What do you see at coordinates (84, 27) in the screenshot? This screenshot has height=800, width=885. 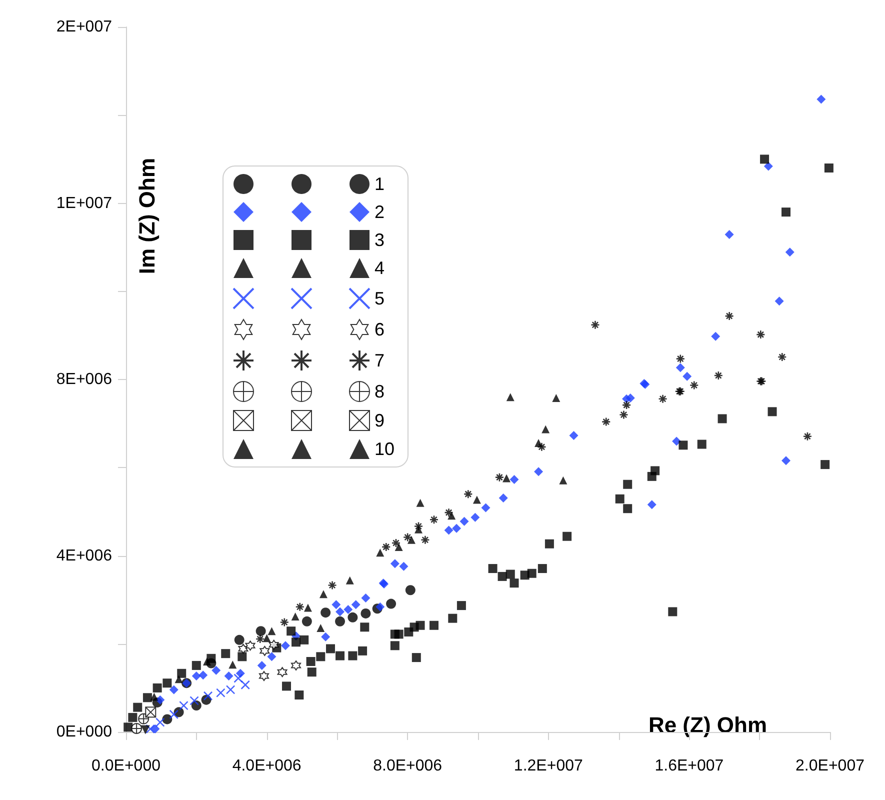 I see `y-tick-label: 2E+007` at bounding box center [84, 27].